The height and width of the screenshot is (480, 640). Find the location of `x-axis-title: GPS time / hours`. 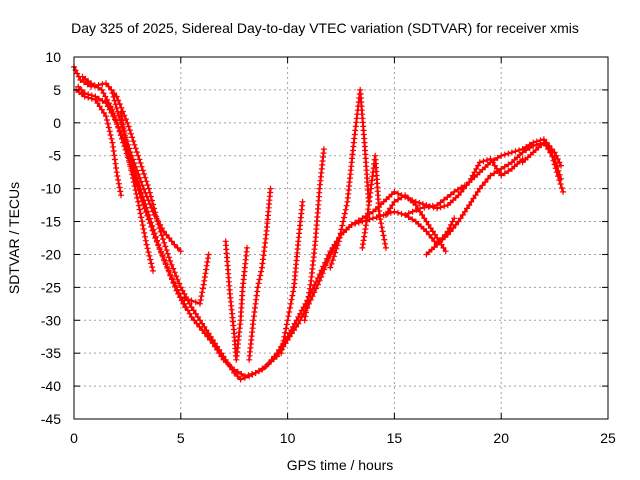

x-axis-title: GPS time / hours is located at coordinates (340, 465).